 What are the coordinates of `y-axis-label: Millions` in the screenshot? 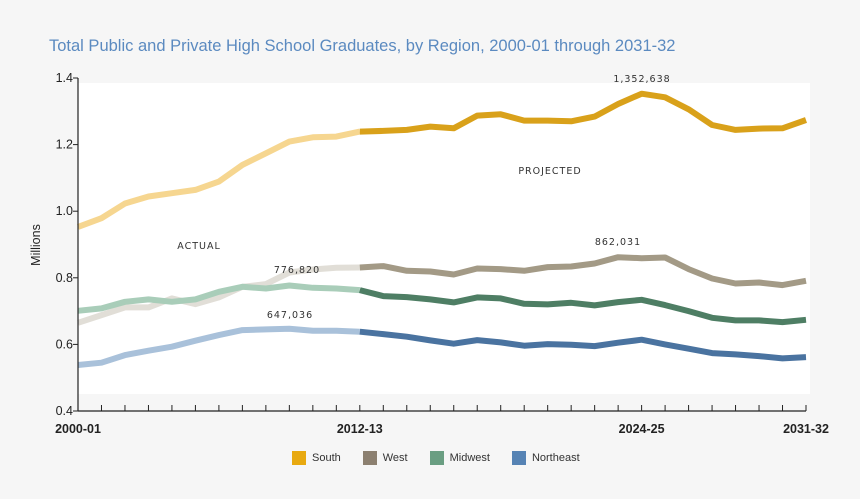 It's located at (36, 245).